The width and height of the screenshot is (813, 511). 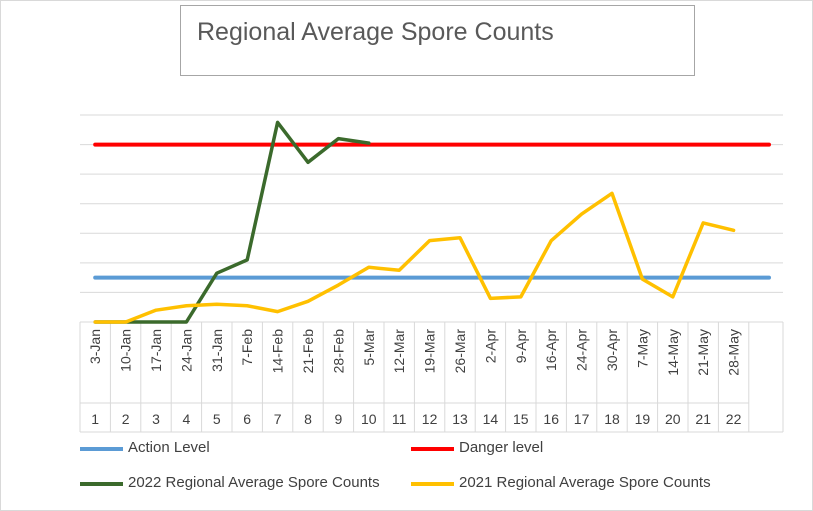 What do you see at coordinates (308, 351) in the screenshot?
I see `x-tick-label-date: 21-Feb` at bounding box center [308, 351].